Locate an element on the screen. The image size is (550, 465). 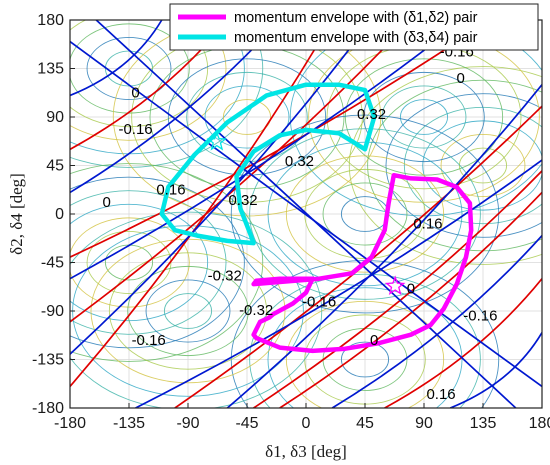
y-tick-label: -90 is located at coordinates (52, 311).